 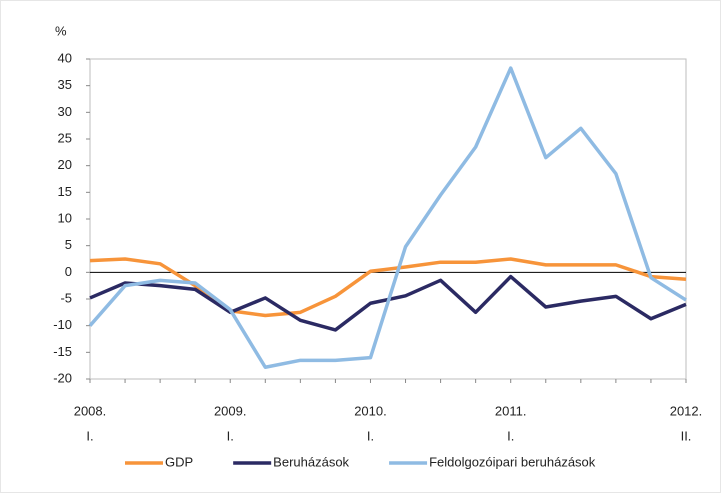 I want to click on x-tick-label: 2011., so click(x=511, y=410).